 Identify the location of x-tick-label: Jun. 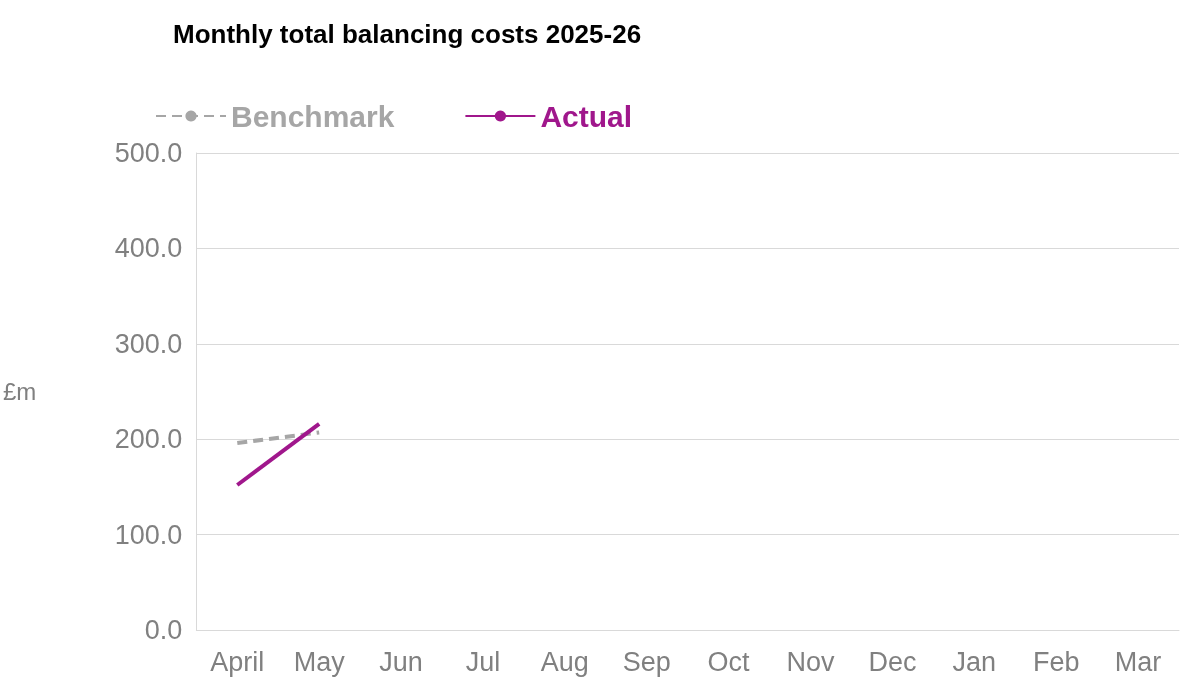
(401, 661).